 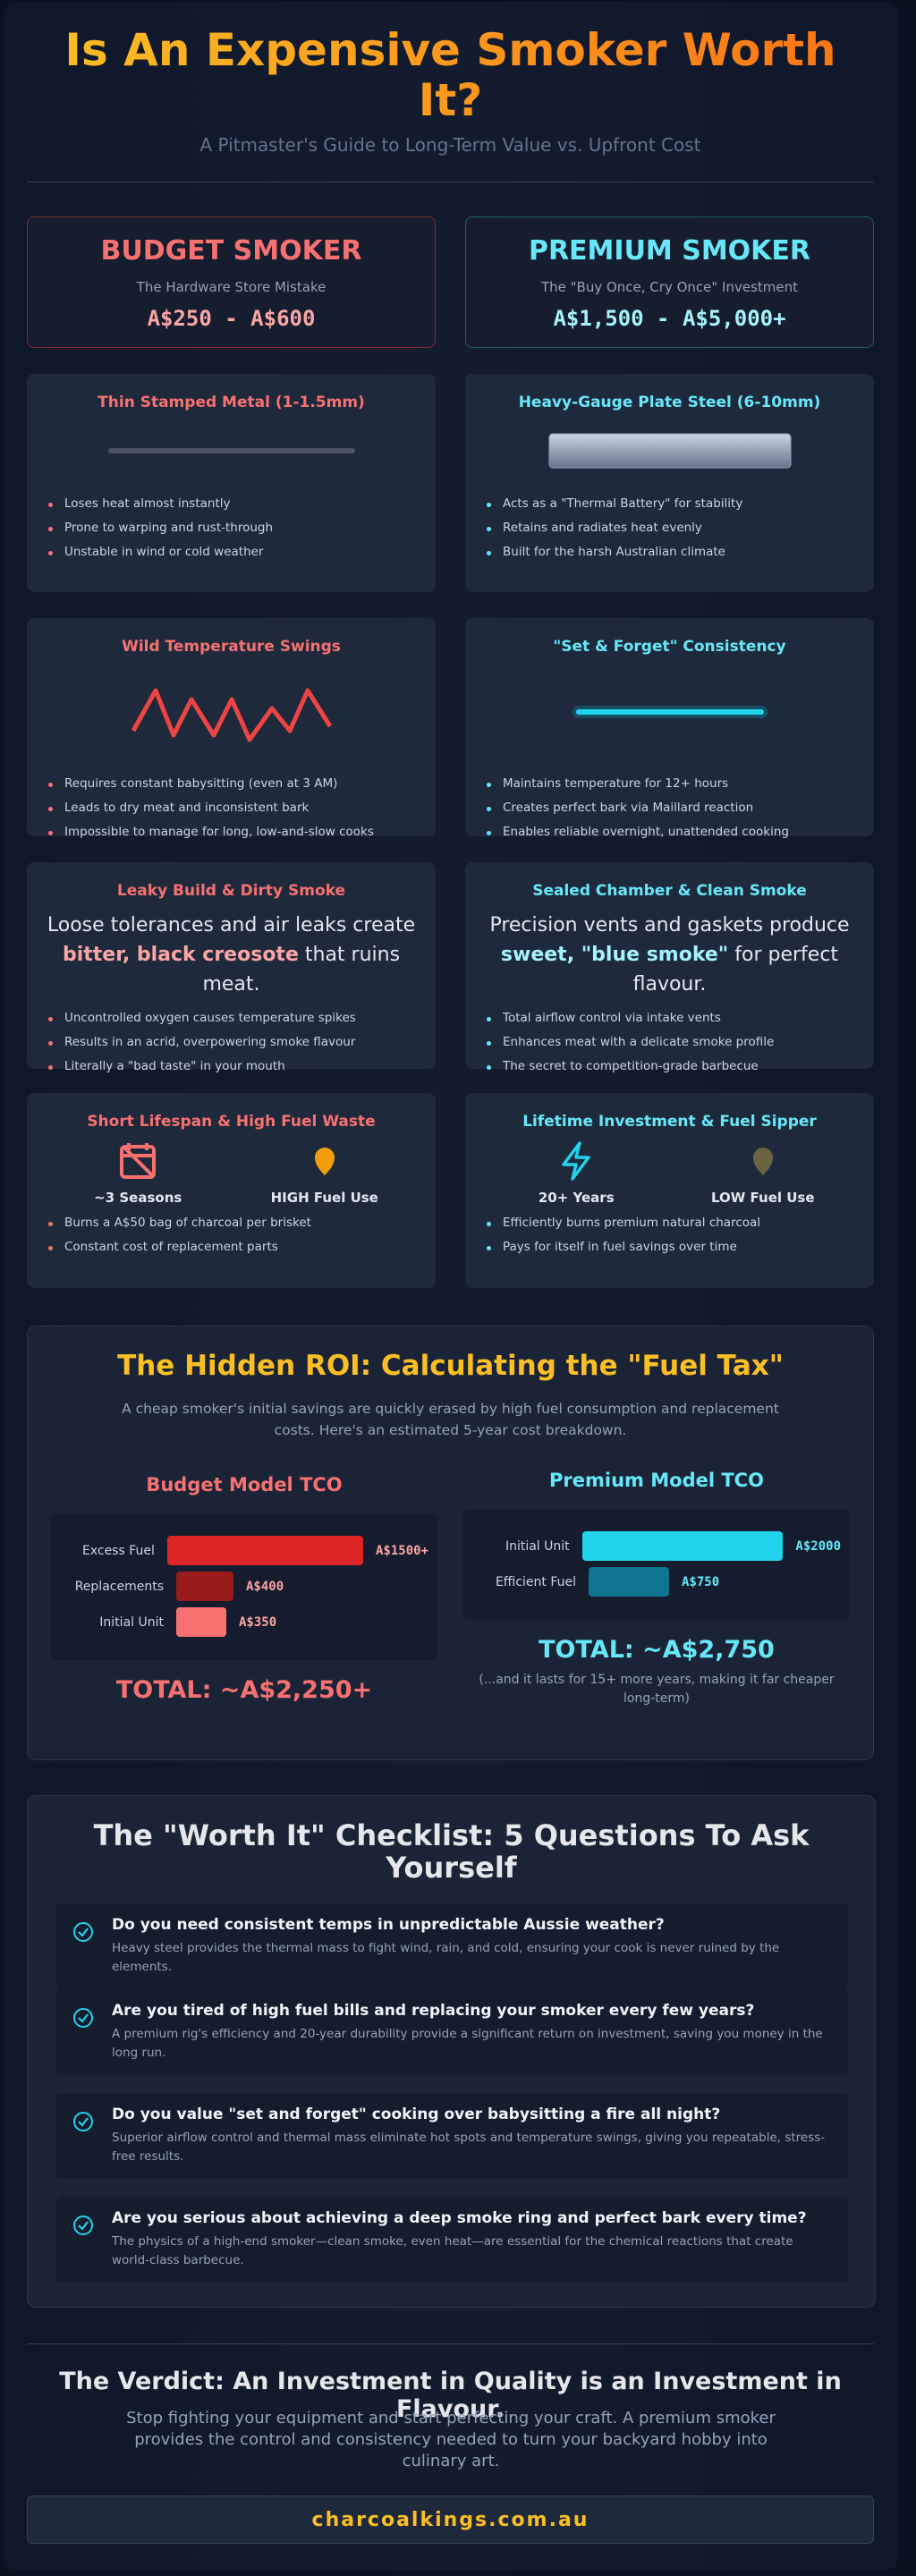 I want to click on site-link: charcoalkings.com.au, so click(x=450, y=2519).